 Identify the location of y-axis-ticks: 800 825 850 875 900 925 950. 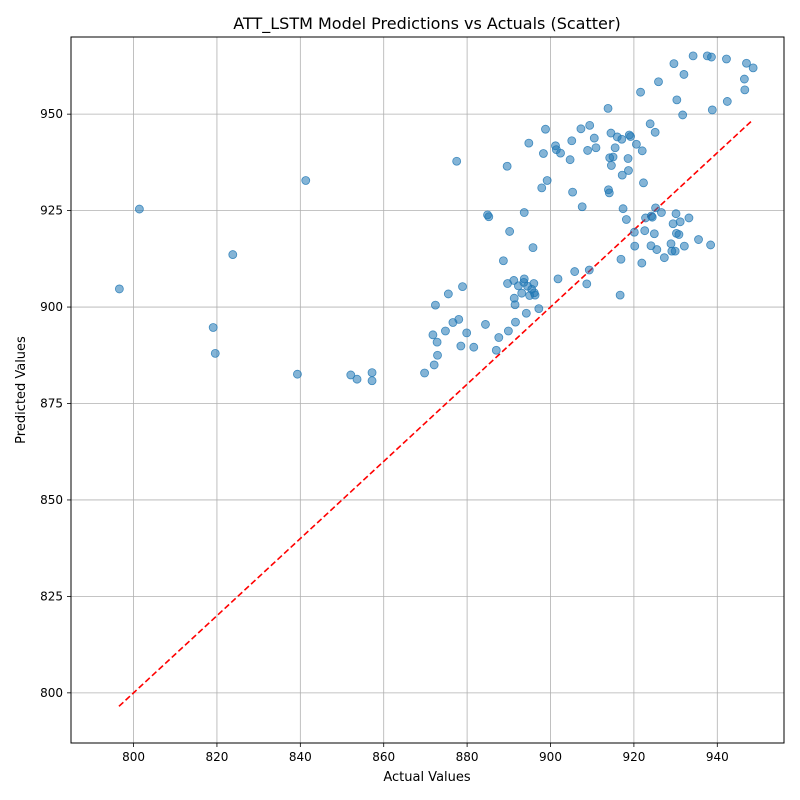
(55, 403).